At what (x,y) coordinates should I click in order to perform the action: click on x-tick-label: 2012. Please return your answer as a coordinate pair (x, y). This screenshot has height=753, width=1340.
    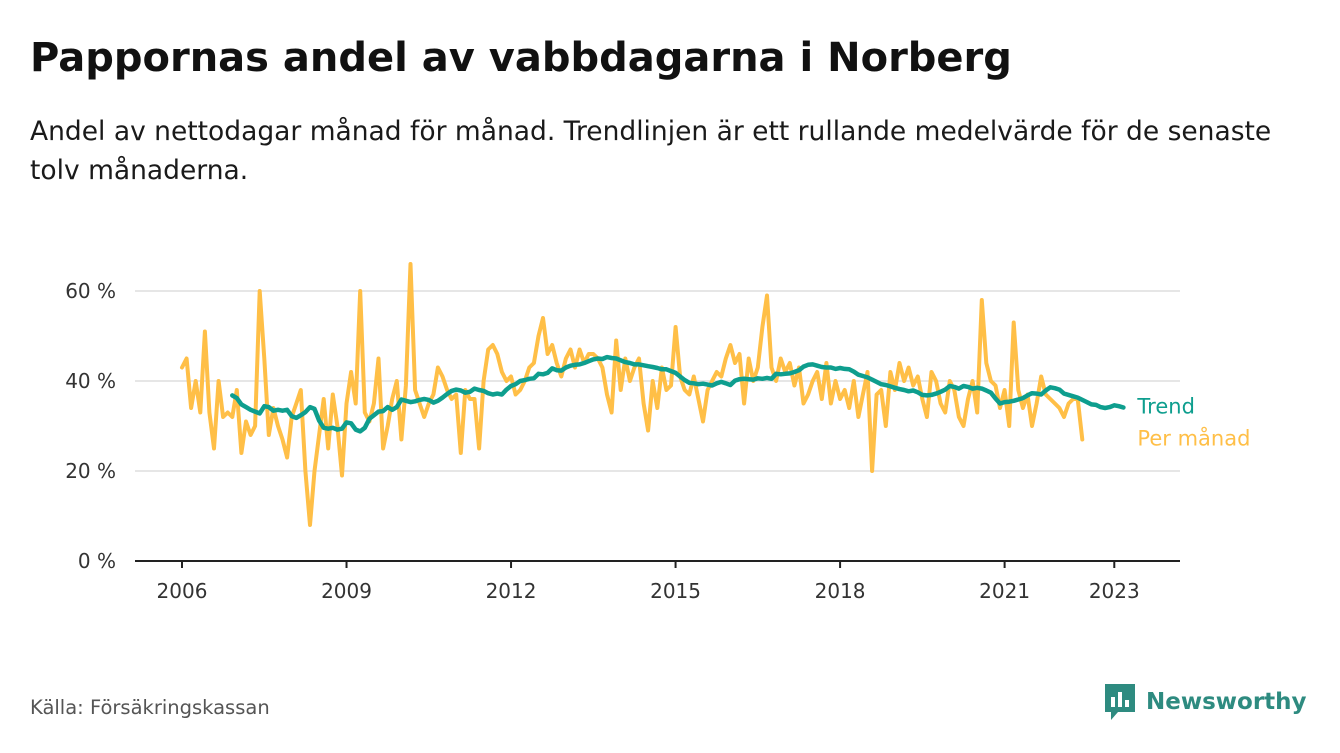
    Looking at the image, I should click on (511, 591).